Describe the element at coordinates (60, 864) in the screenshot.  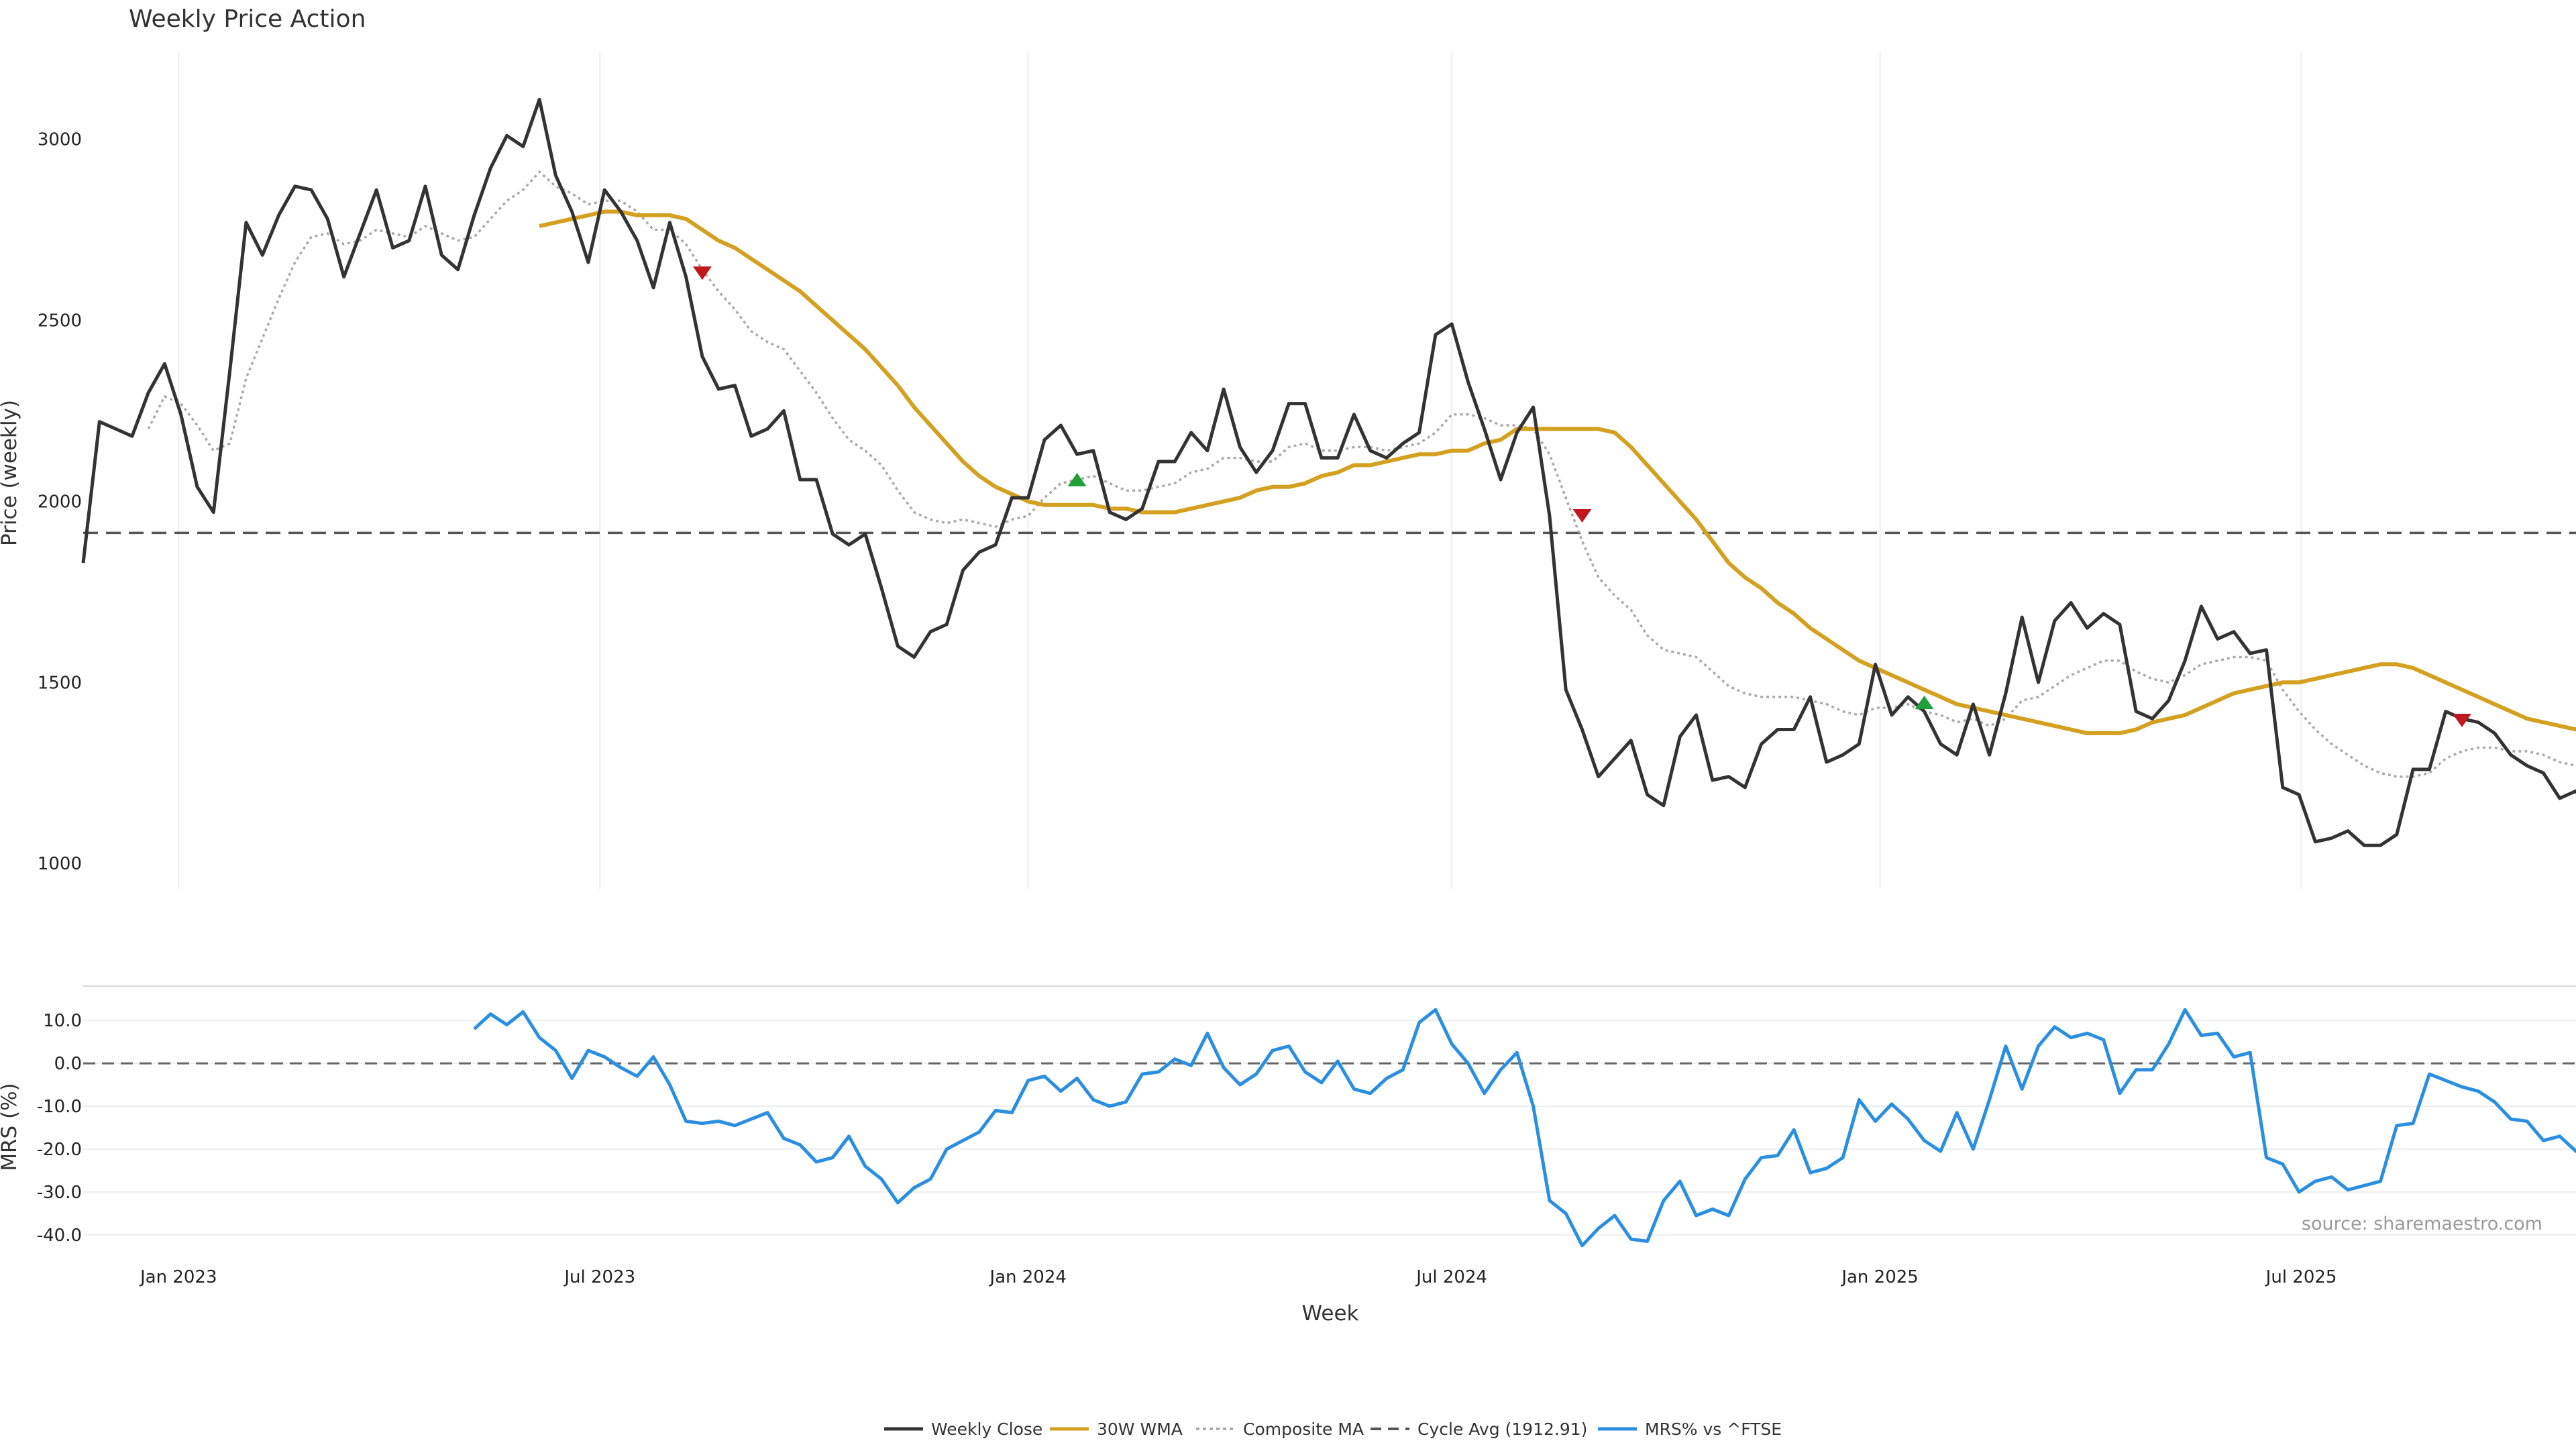
I see `price-y-tick-label: 1000` at that location.